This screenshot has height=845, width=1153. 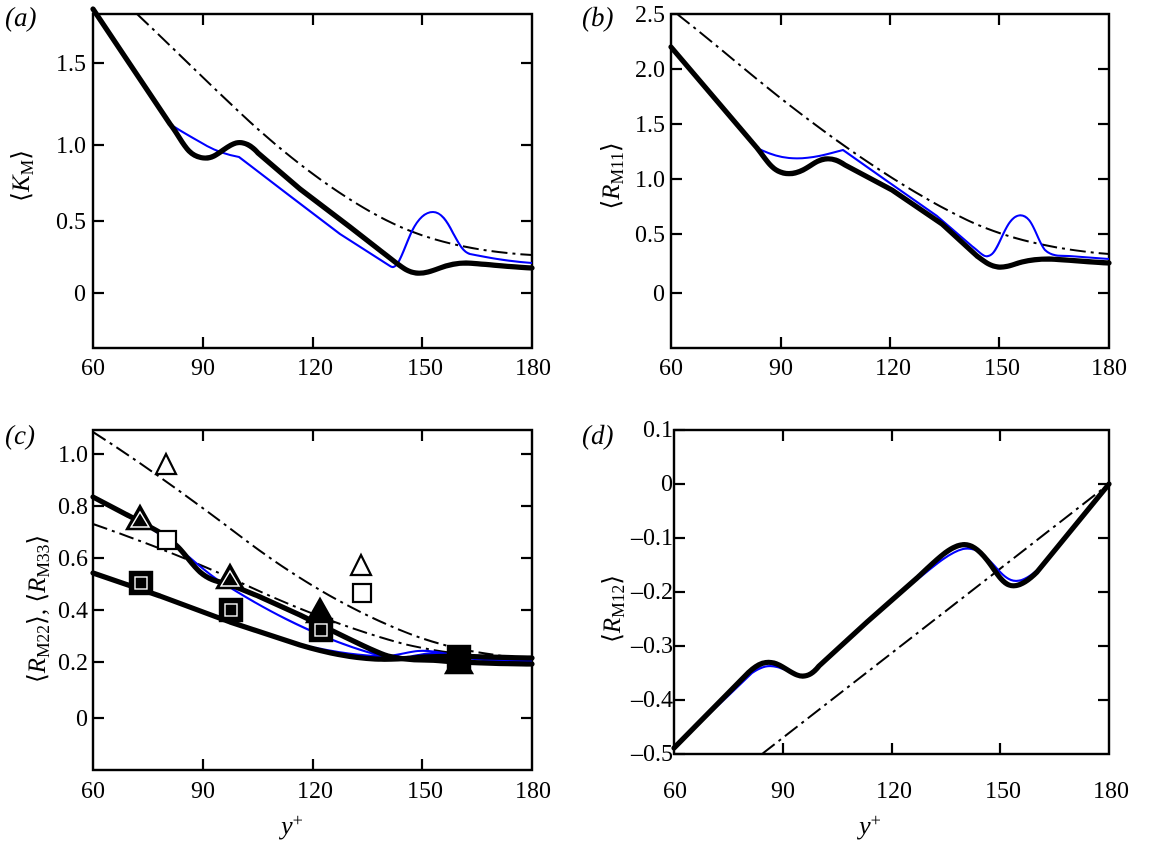 I want to click on panel-b-ytick-1.0: 1.0, so click(x=650, y=180).